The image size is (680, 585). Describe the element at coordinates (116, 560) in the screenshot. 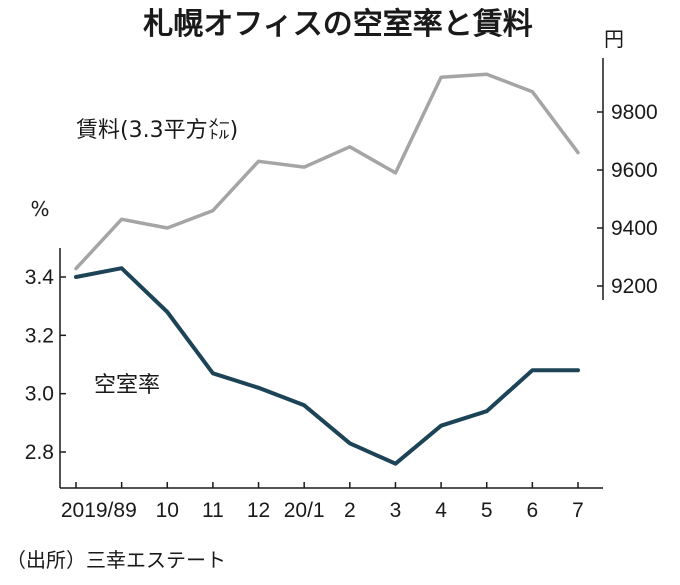

I see `source-note: （出所）三幸エステート` at that location.